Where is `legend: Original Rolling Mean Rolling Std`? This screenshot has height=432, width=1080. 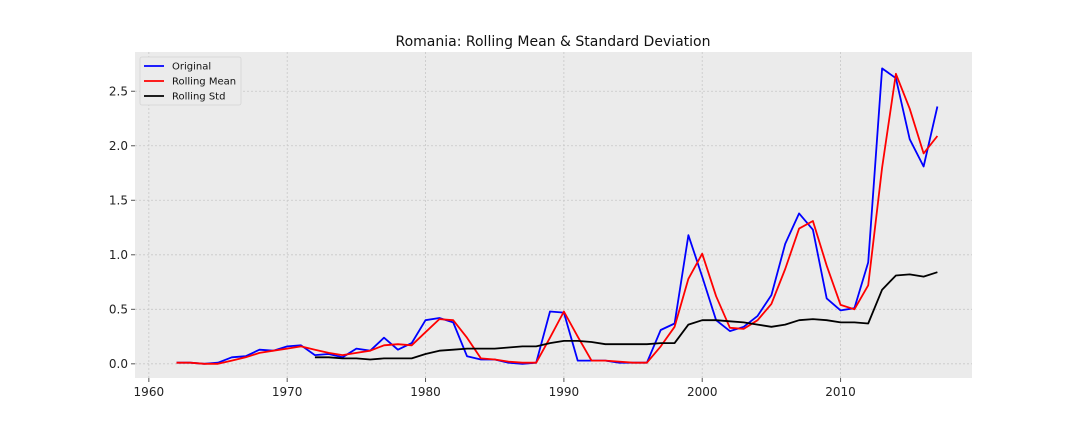
legend: Original Rolling Mean Rolling Std is located at coordinates (190, 81).